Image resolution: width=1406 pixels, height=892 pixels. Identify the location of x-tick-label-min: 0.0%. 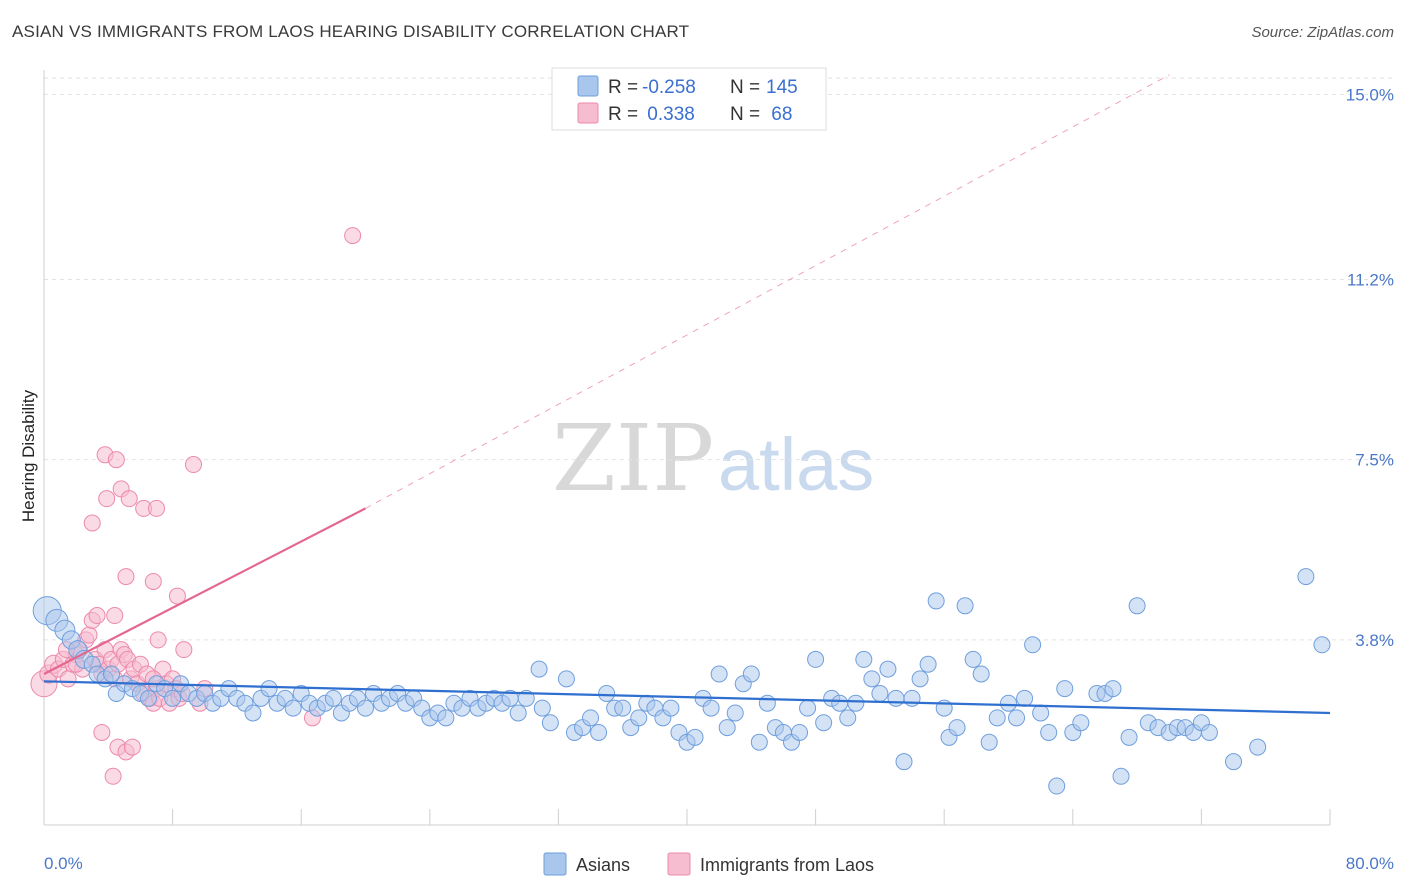
(63, 863).